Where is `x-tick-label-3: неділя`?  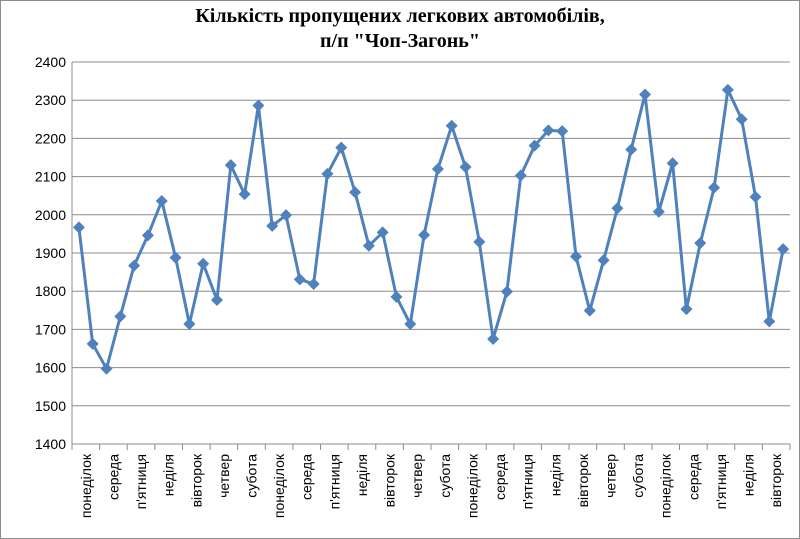 x-tick-label-3: неділя is located at coordinates (169, 475).